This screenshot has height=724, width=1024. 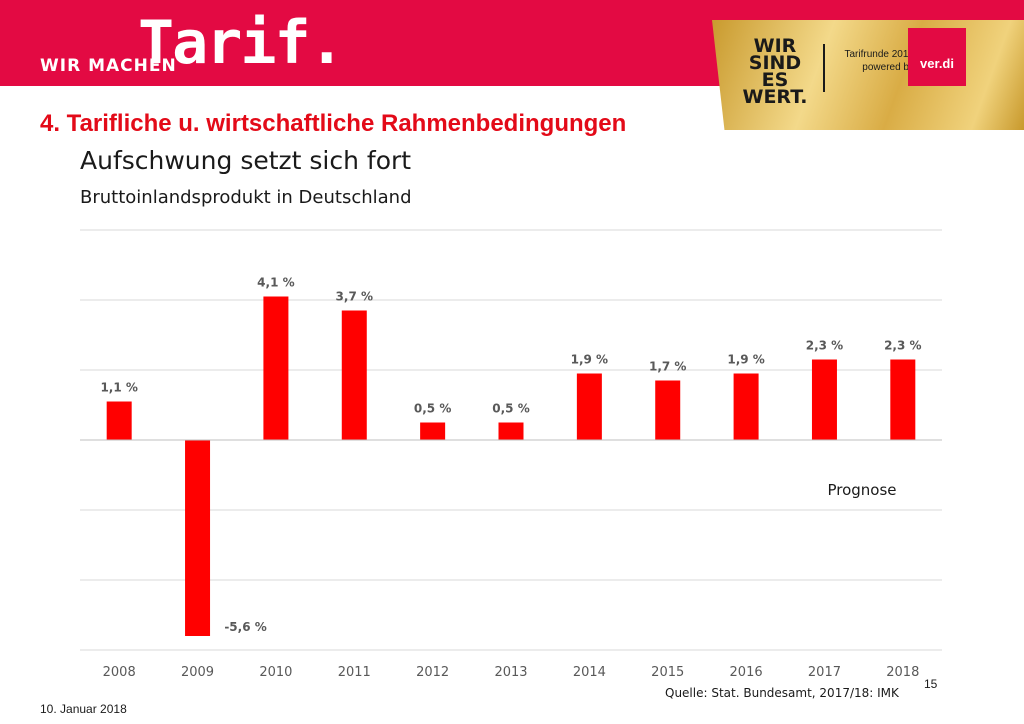 What do you see at coordinates (118, 388) in the screenshot?
I see `data-label-2008: 1,1 %` at bounding box center [118, 388].